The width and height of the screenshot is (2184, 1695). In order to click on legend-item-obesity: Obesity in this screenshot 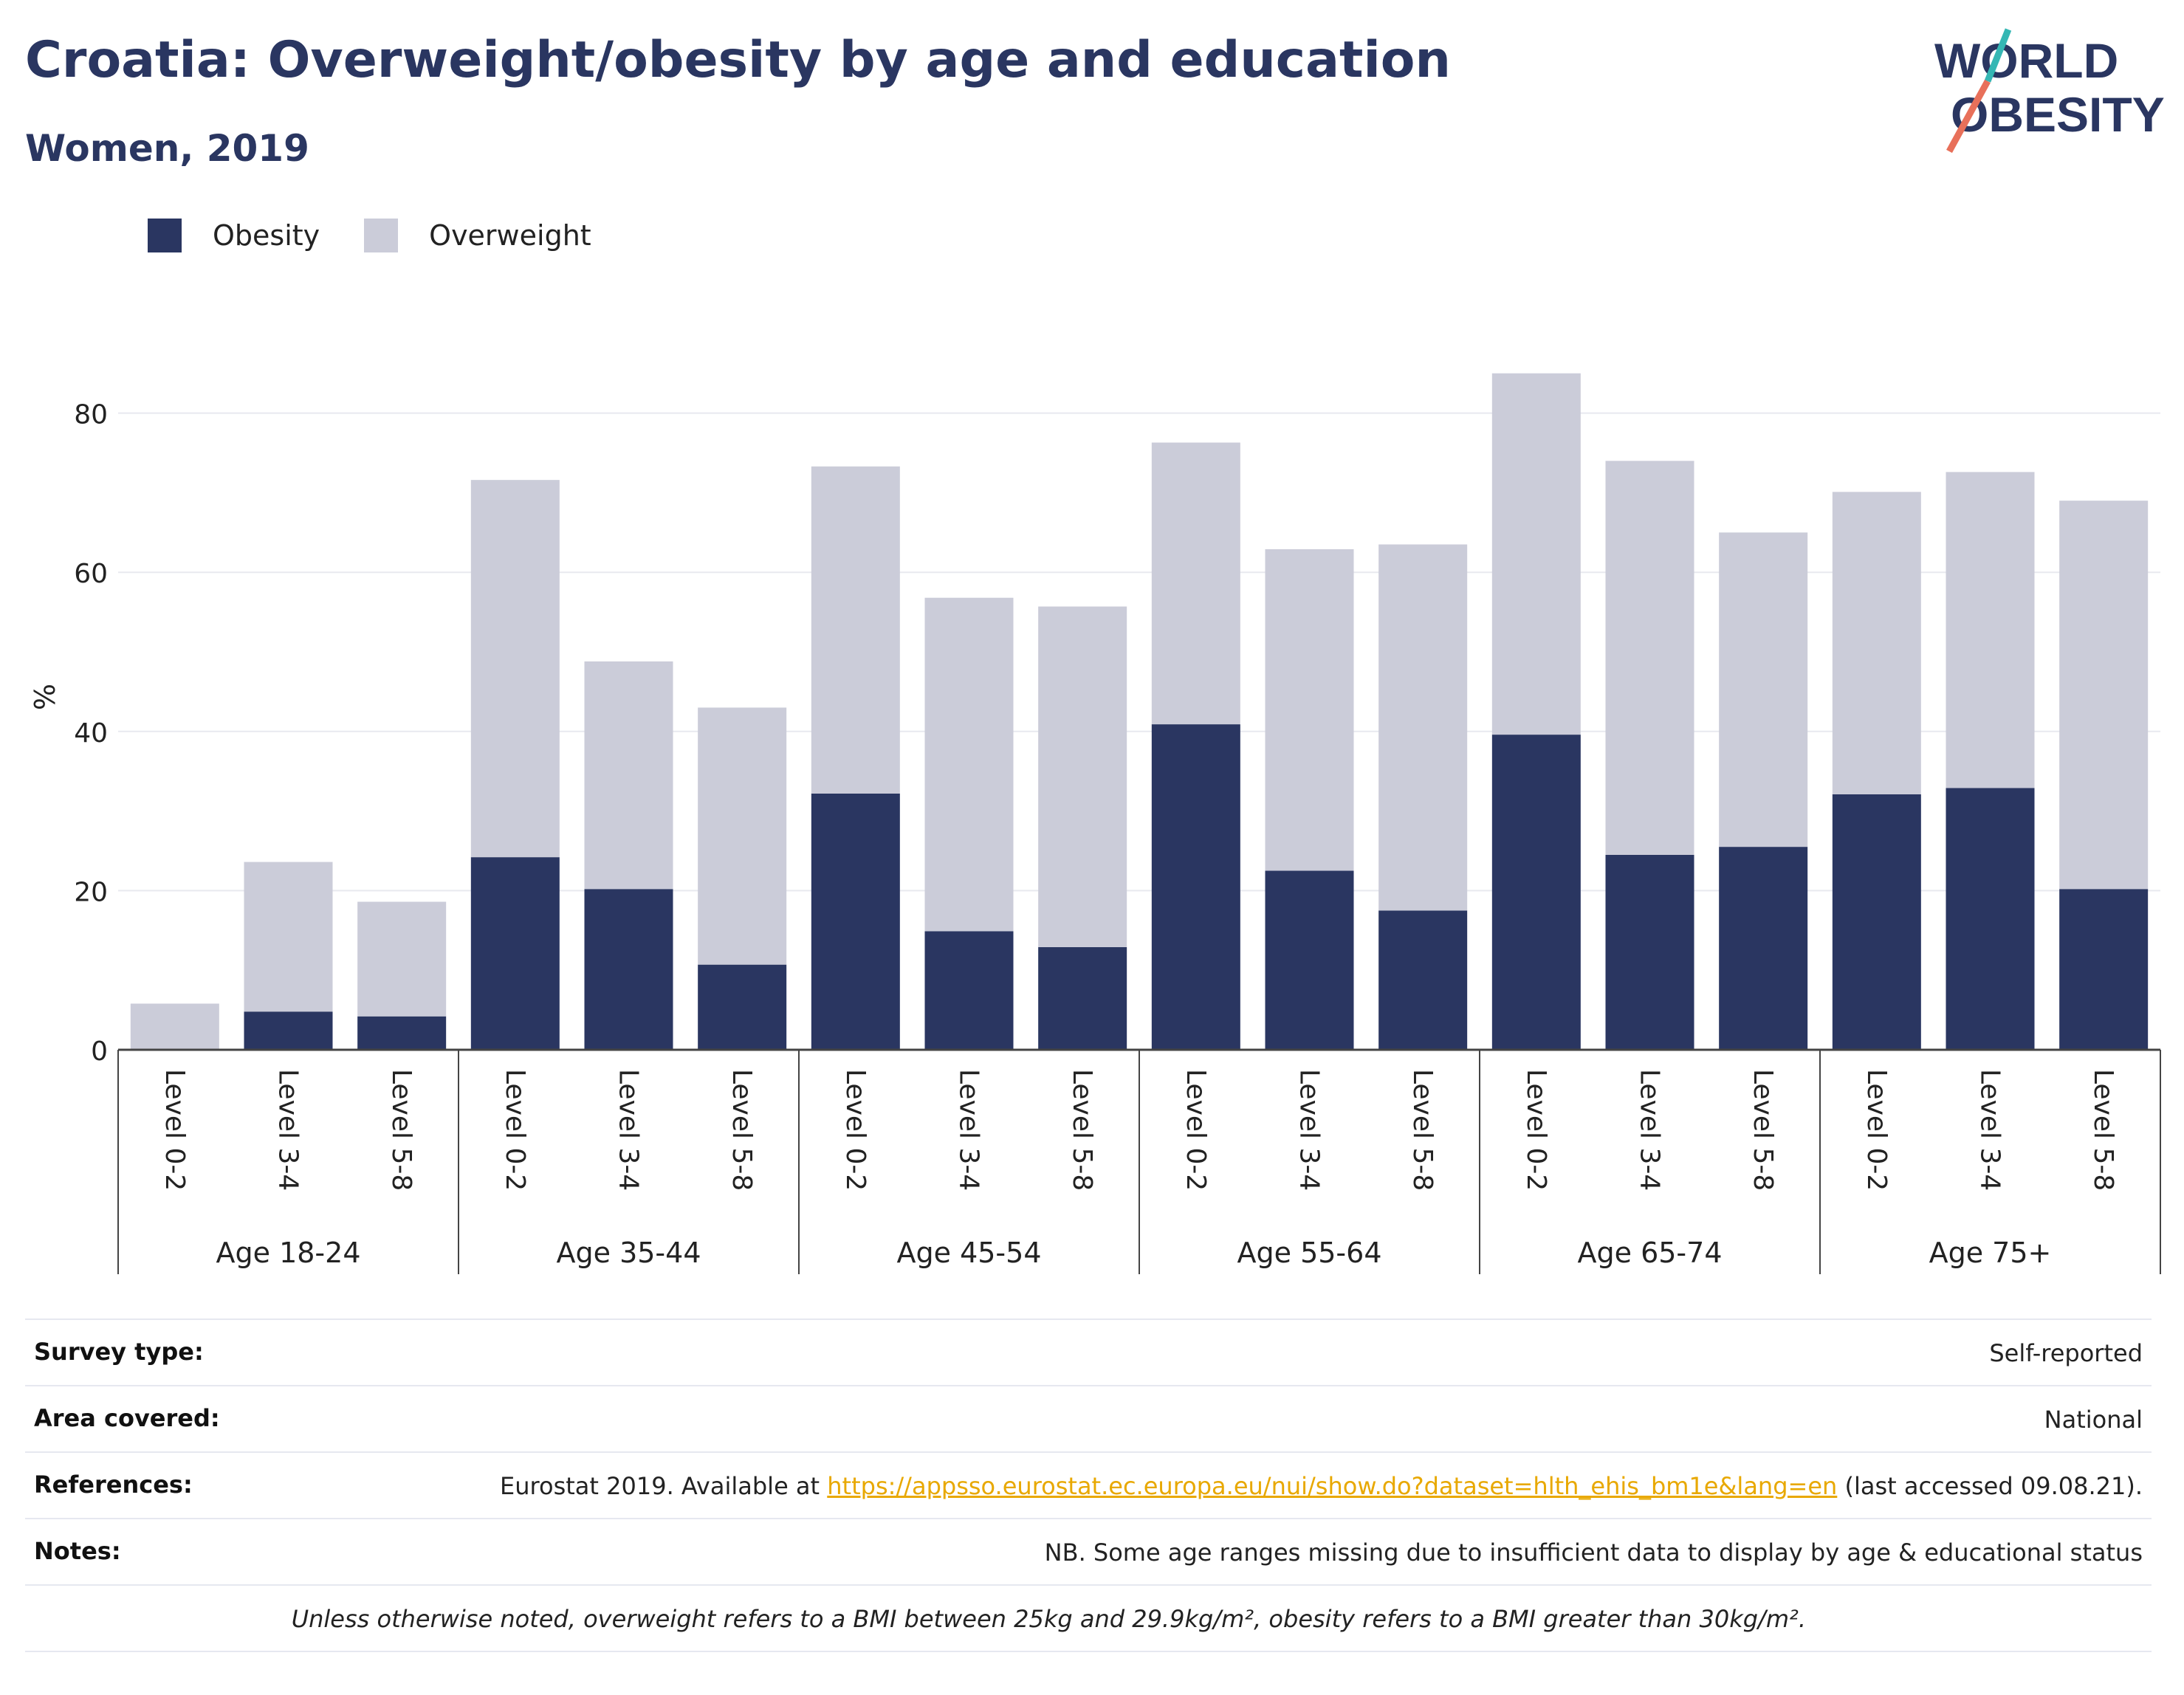, I will do `click(234, 235)`.